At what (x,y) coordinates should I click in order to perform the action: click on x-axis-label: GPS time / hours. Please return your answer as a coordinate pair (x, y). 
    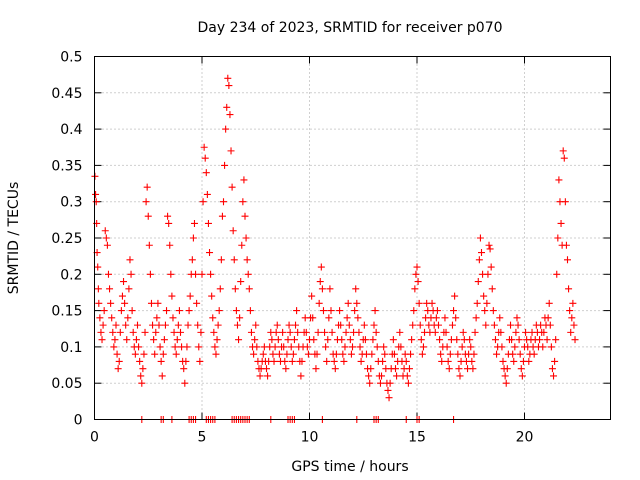
    Looking at the image, I should click on (349, 467).